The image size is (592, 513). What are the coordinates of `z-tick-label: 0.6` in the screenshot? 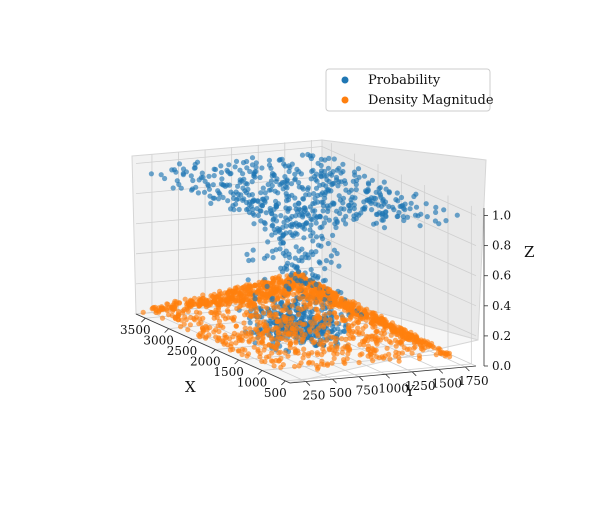 It's located at (501, 276).